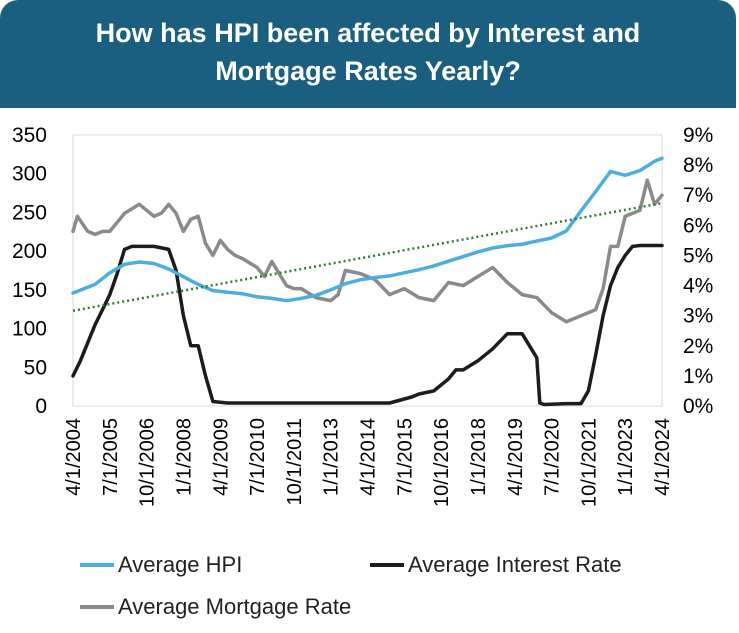  I want to click on right-tick-label: 5%, so click(698, 255).